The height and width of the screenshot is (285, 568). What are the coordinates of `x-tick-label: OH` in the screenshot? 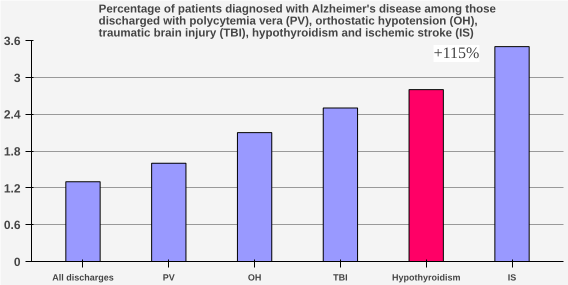 It's located at (255, 277).